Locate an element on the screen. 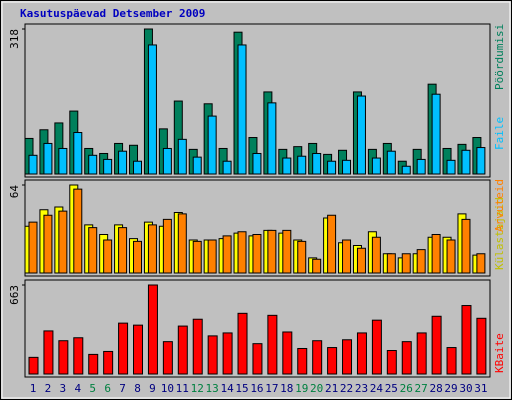 The width and height of the screenshot is (512, 400). x-tick-label: 30 is located at coordinates (465, 388).